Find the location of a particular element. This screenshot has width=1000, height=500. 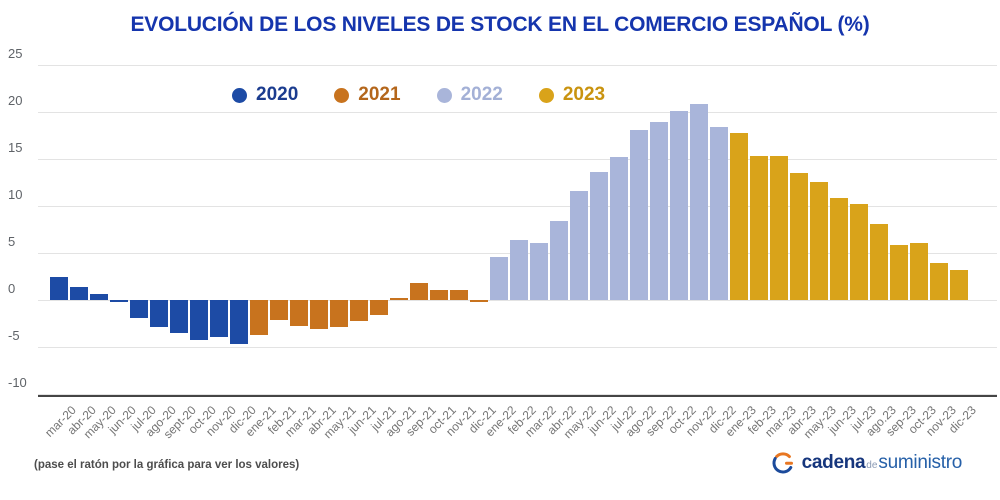

legend-dot-2021-icon is located at coordinates (342, 95).